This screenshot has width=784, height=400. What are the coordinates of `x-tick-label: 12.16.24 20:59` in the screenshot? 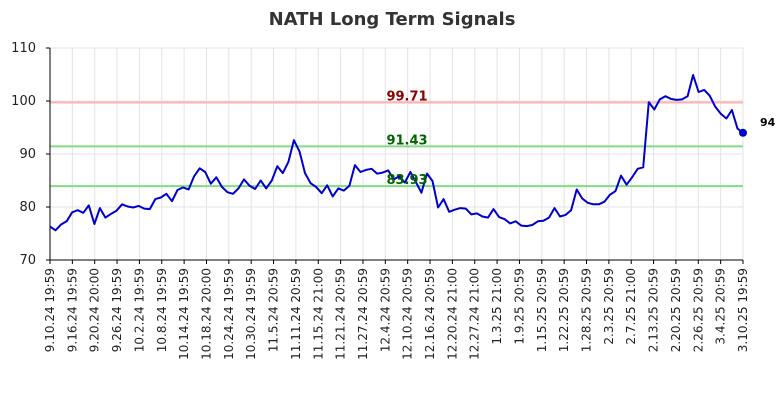 It's located at (430, 314).